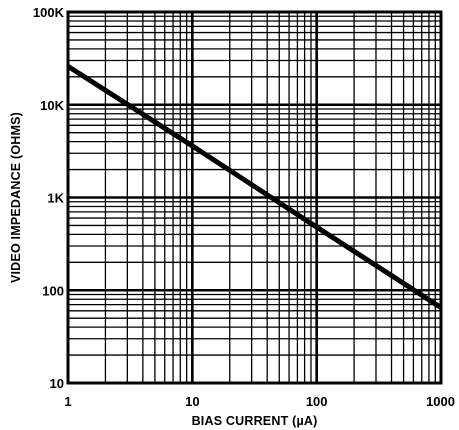 This screenshot has width=459, height=430. I want to click on x-tick-label: 1, so click(67, 401).